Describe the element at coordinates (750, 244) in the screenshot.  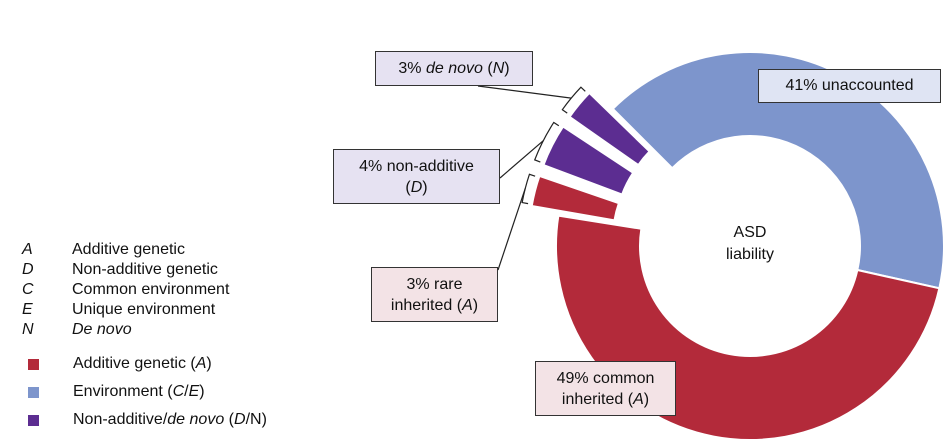
I see `center-label: ASD liability` at that location.